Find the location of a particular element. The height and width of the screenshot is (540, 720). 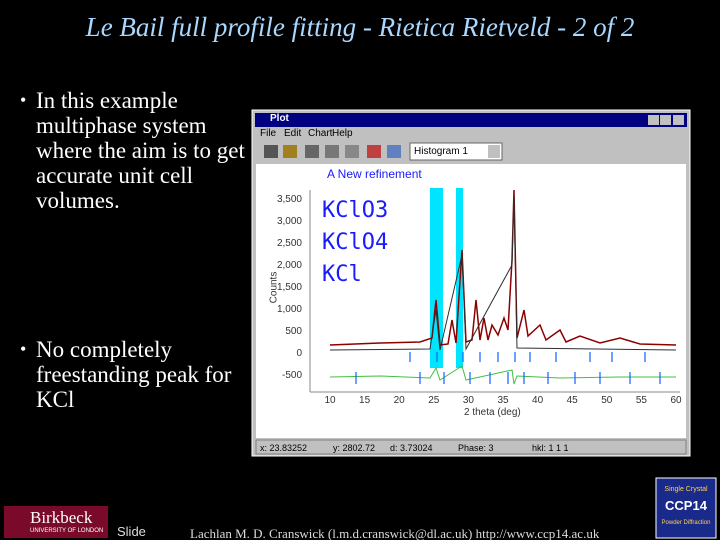

histogram-select is located at coordinates (456, 151).